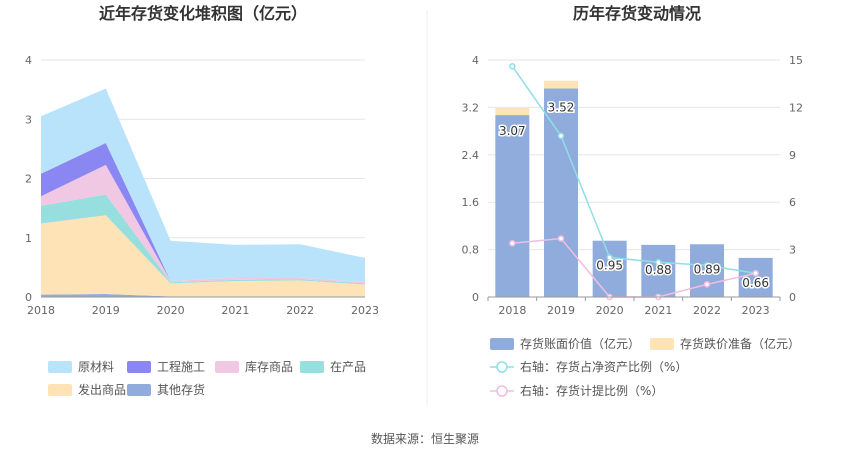  What do you see at coordinates (580, 343) in the screenshot?
I see `legend-label: 存货账面价值（亿元）` at bounding box center [580, 343].